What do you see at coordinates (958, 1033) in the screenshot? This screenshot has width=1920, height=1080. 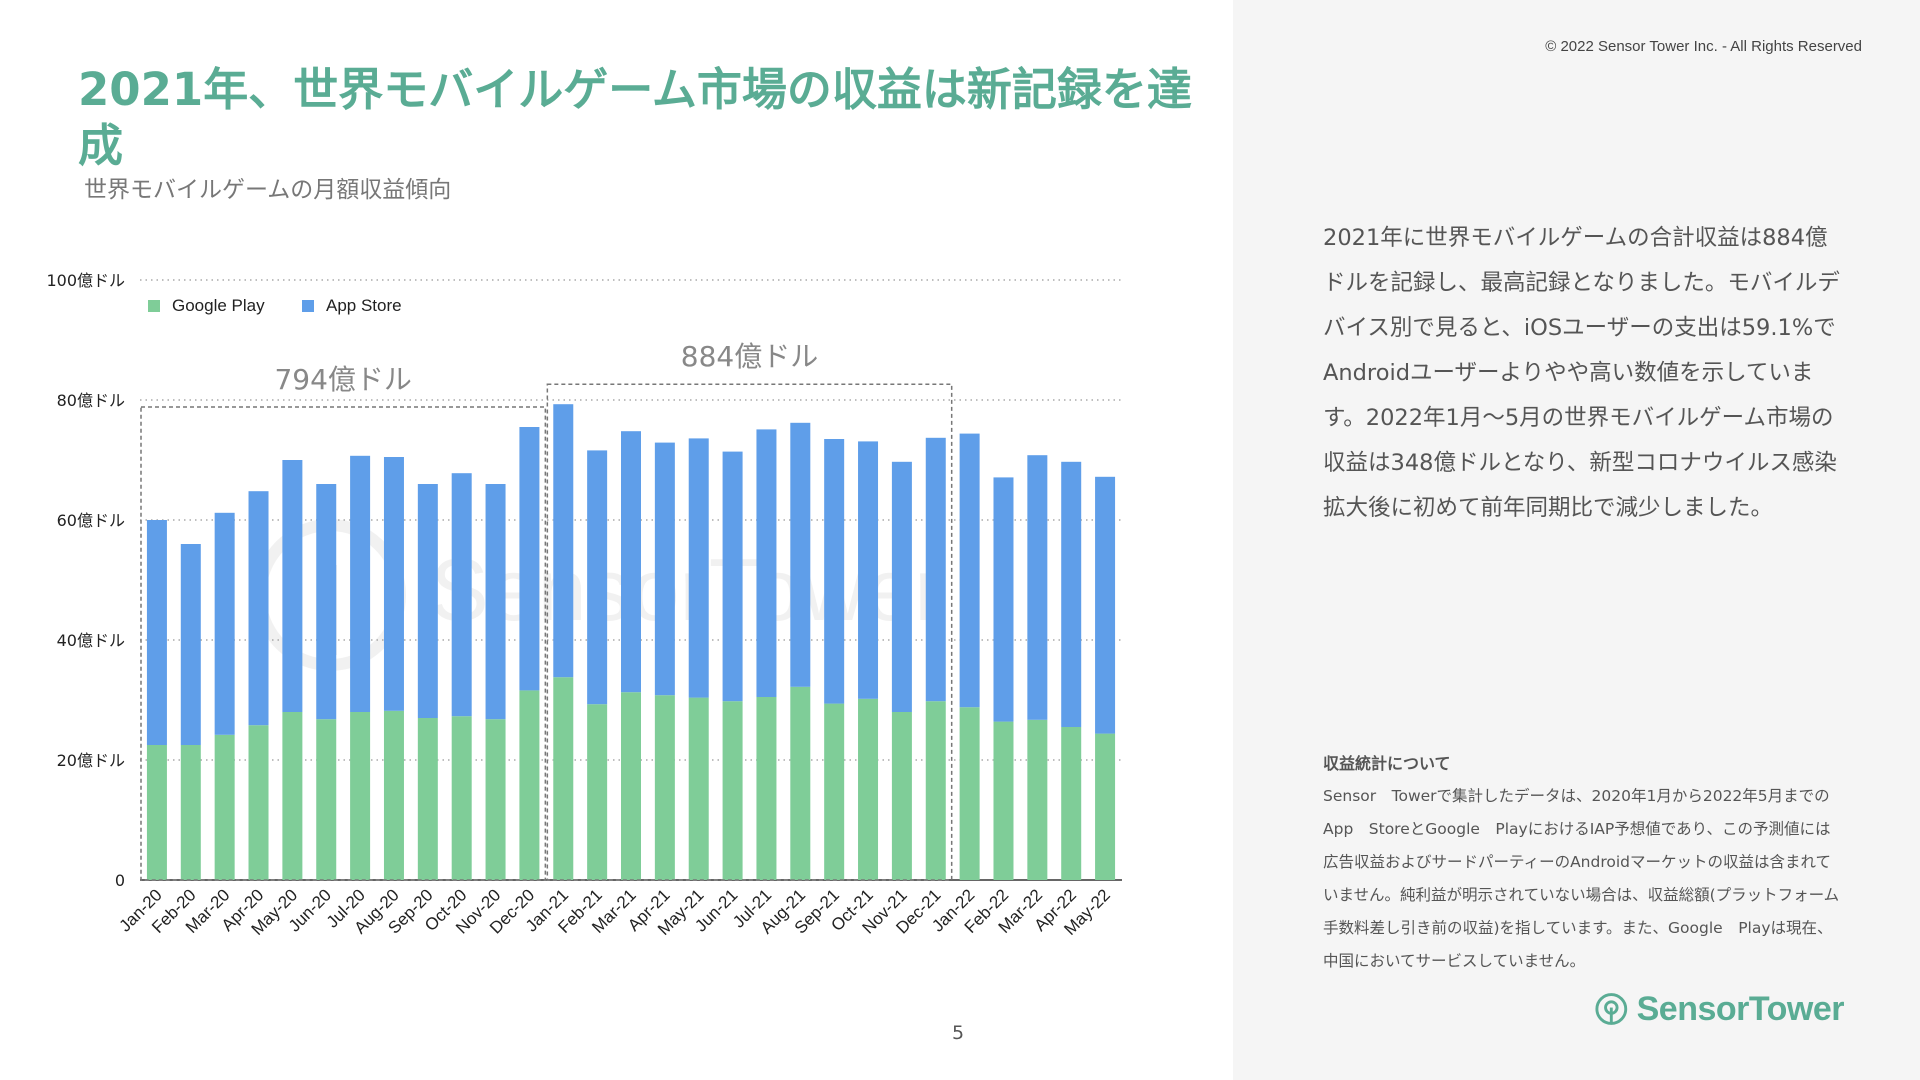 I see `page-number: 5` at bounding box center [958, 1033].